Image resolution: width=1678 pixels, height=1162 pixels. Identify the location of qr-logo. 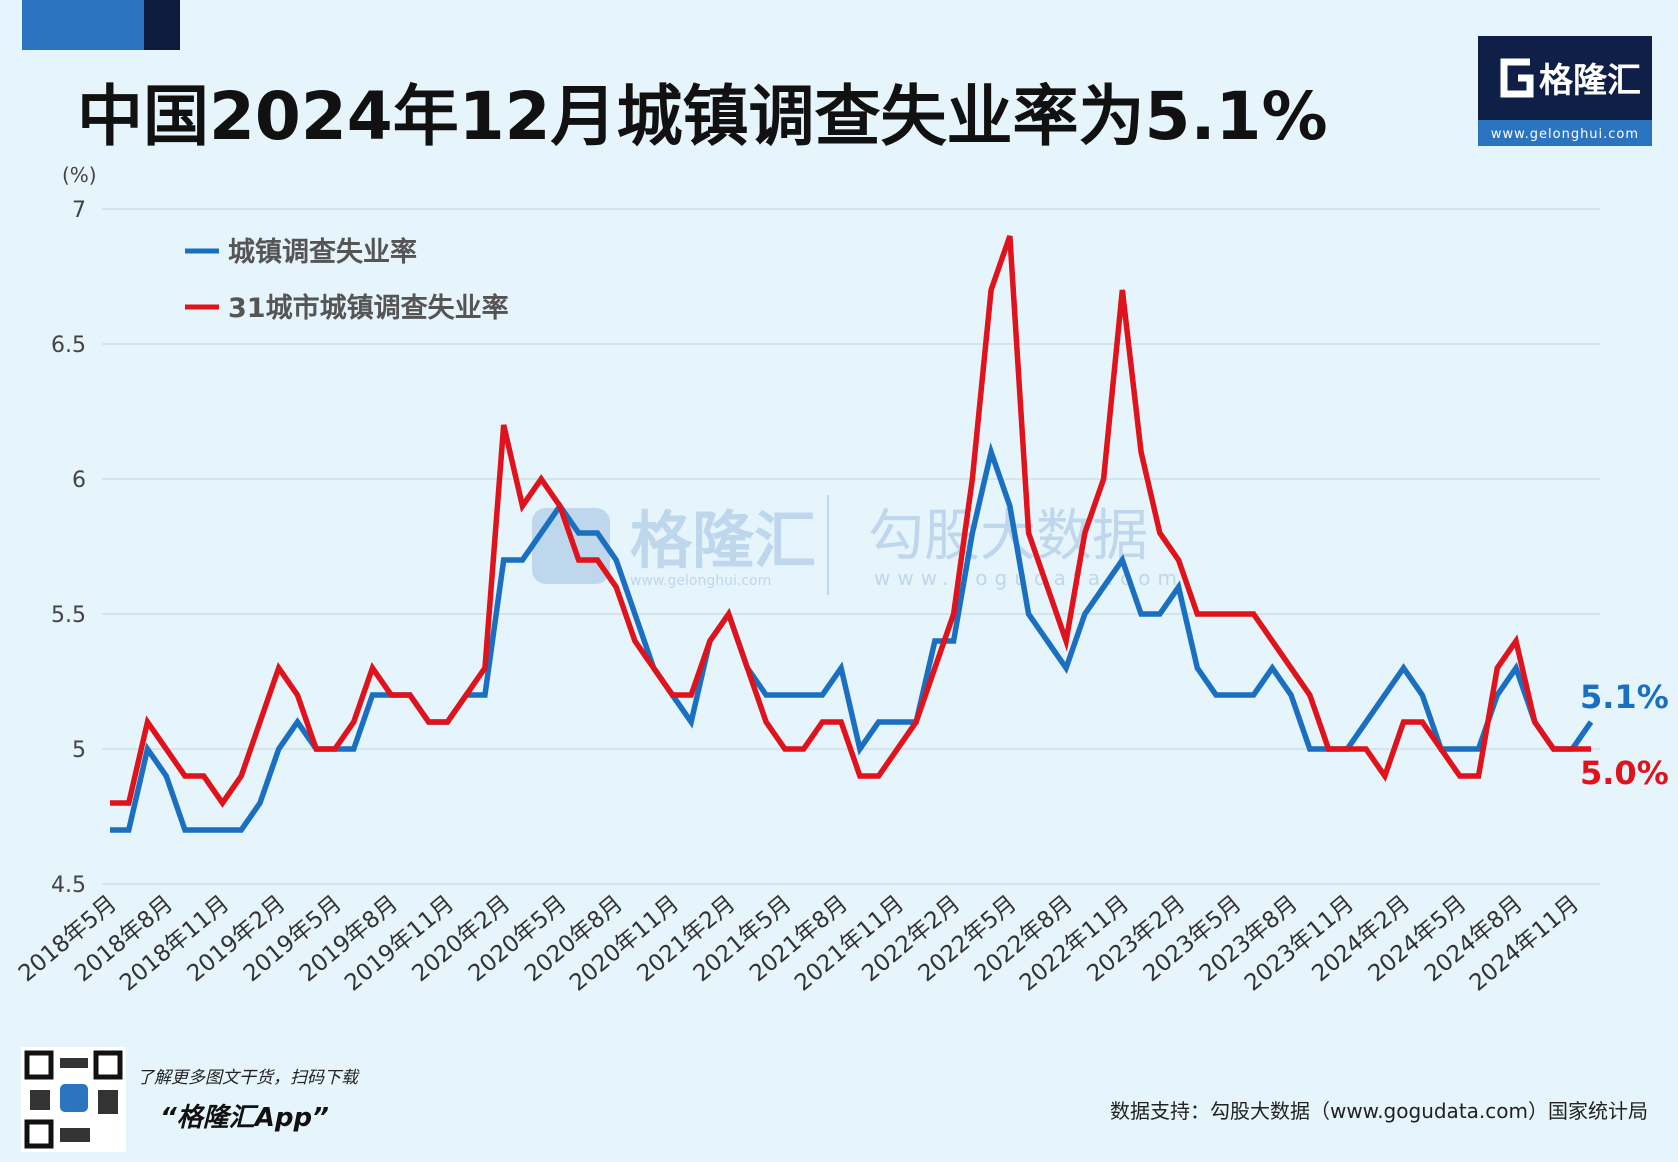
(74, 1098).